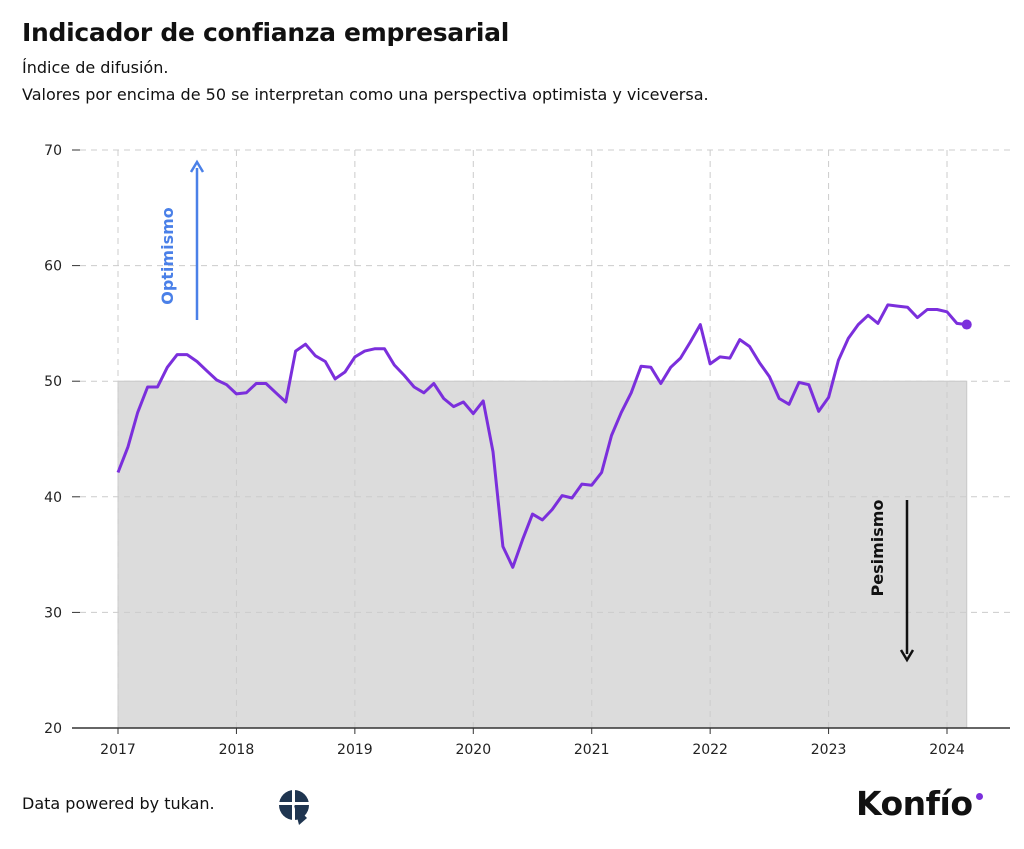  What do you see at coordinates (266, 32) in the screenshot?
I see `chart-title: Indicador de confianza empresarial` at bounding box center [266, 32].